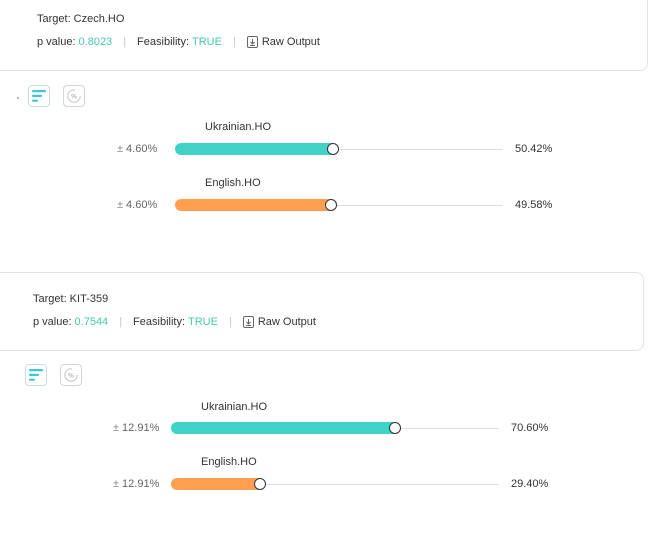 The width and height of the screenshot is (648, 536). What do you see at coordinates (91, 322) in the screenshot?
I see `p-value: 0.7544` at bounding box center [91, 322].